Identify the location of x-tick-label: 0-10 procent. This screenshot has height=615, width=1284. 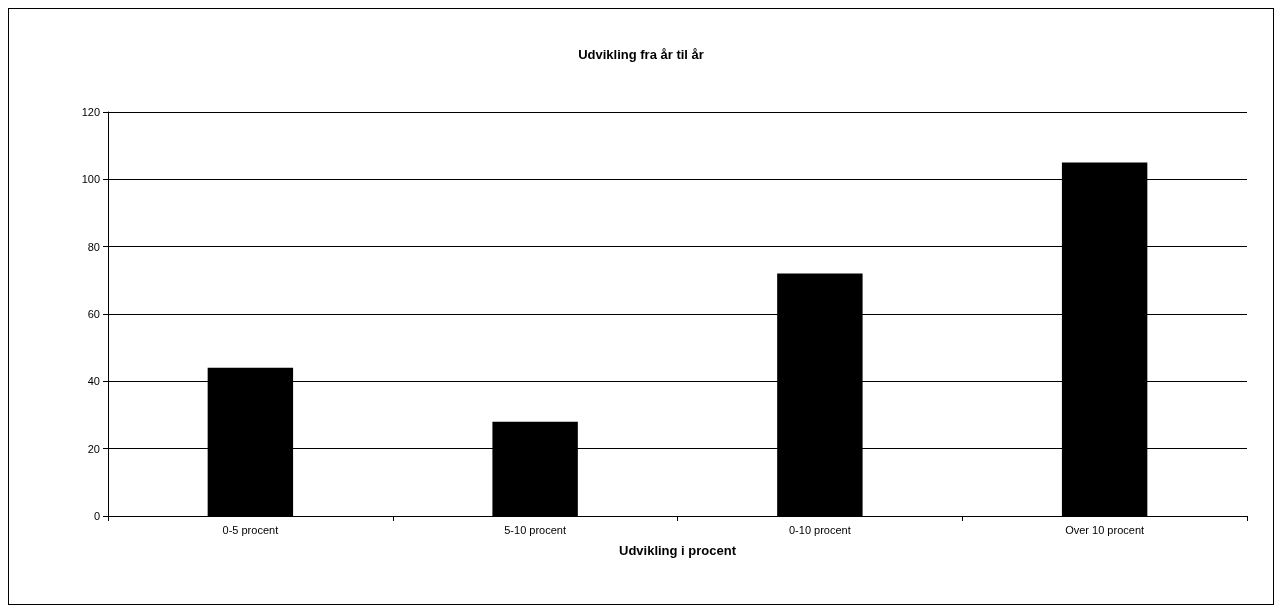
(819, 529).